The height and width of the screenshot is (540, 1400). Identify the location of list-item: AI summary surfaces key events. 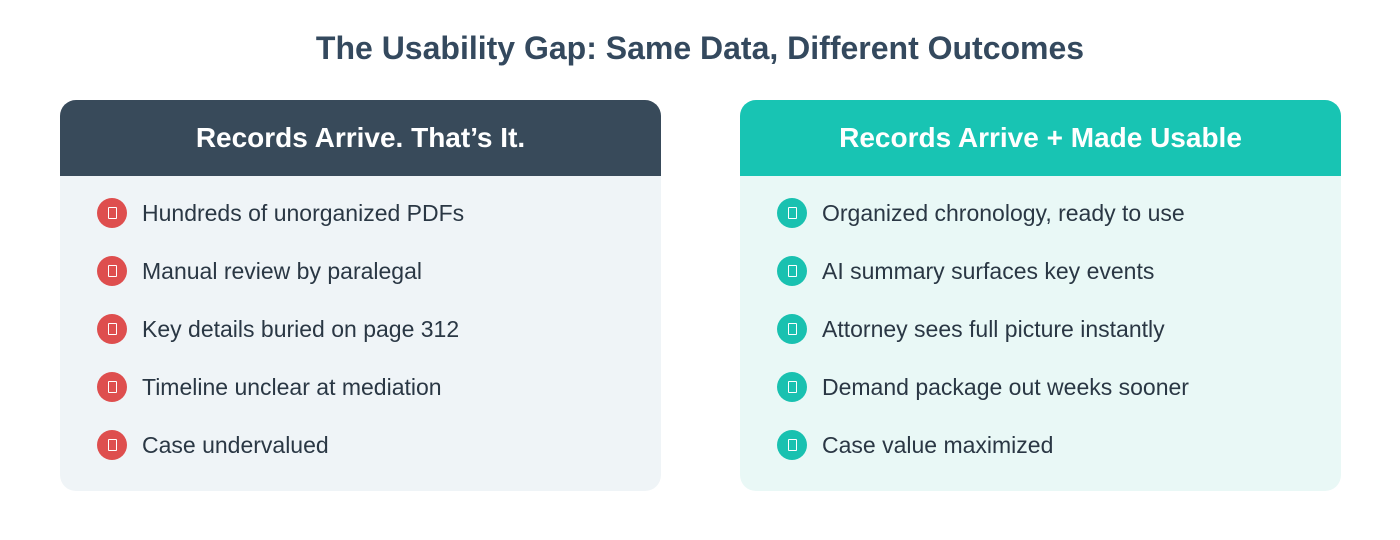
(983, 271).